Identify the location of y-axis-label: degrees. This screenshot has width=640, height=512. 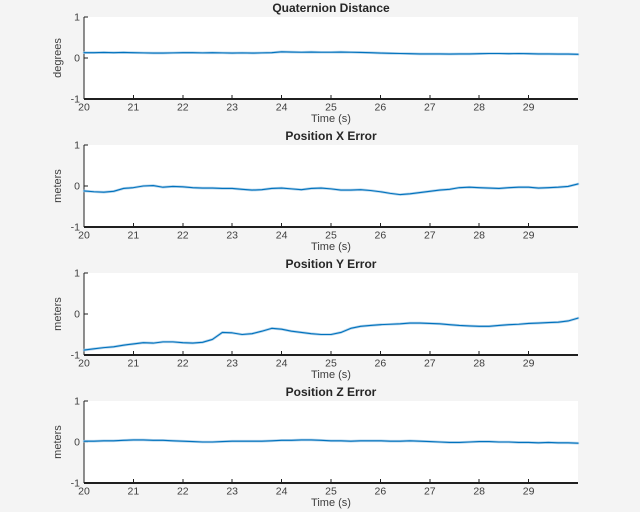
(58, 58).